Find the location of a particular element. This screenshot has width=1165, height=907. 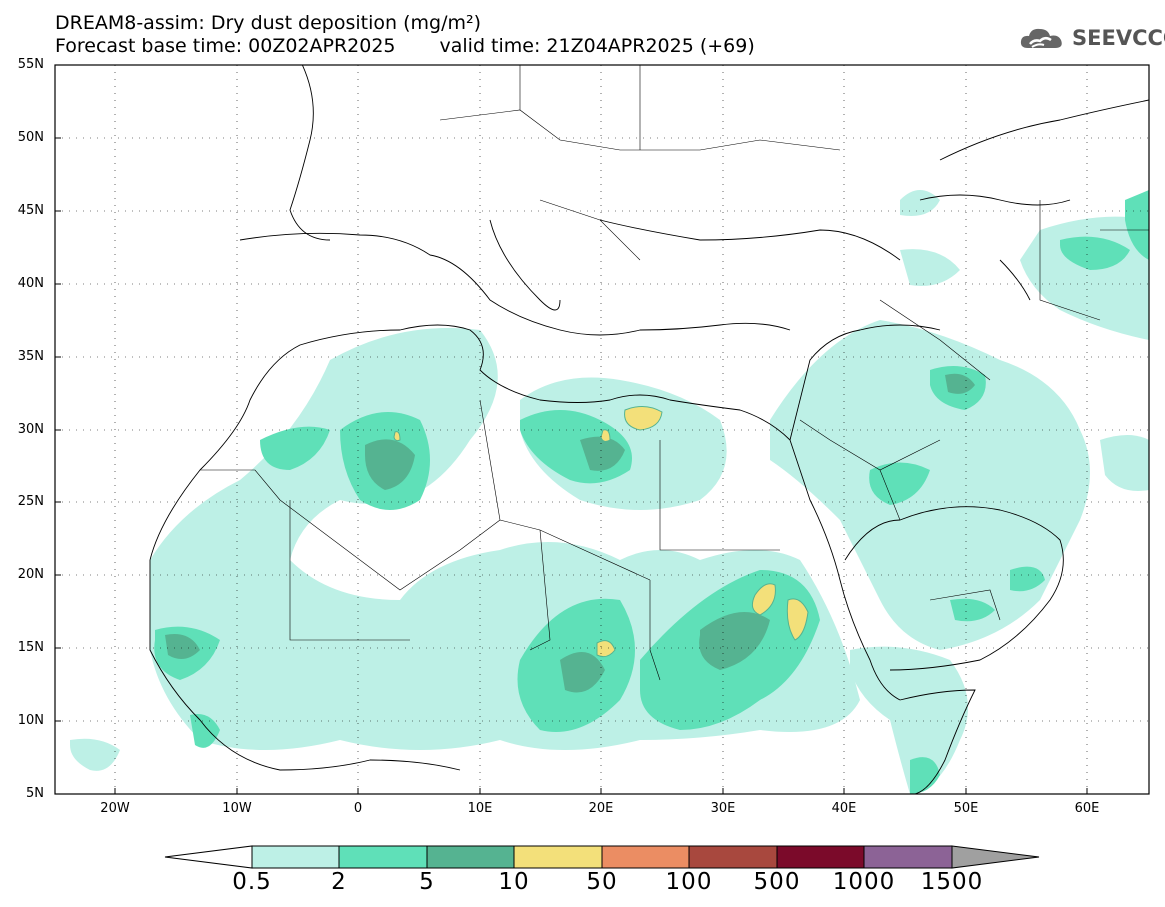

lon-label: 30E is located at coordinates (723, 808).